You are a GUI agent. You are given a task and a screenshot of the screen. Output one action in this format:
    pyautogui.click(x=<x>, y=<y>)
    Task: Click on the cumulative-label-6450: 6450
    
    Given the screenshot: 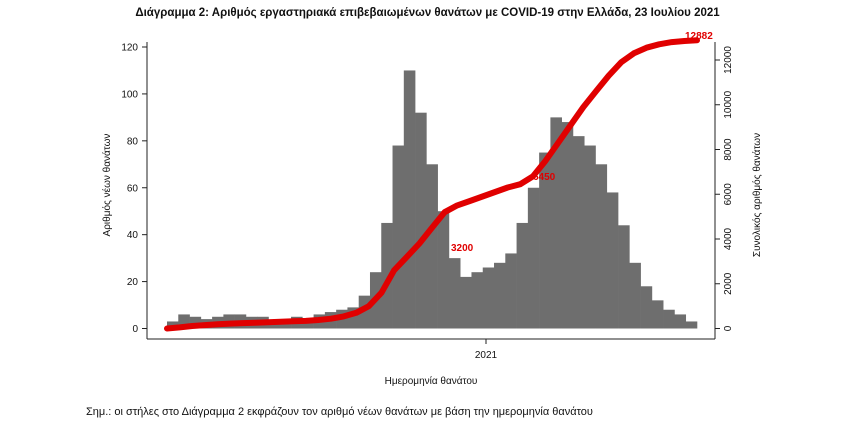 What is the action you would take?
    pyautogui.click(x=544, y=177)
    